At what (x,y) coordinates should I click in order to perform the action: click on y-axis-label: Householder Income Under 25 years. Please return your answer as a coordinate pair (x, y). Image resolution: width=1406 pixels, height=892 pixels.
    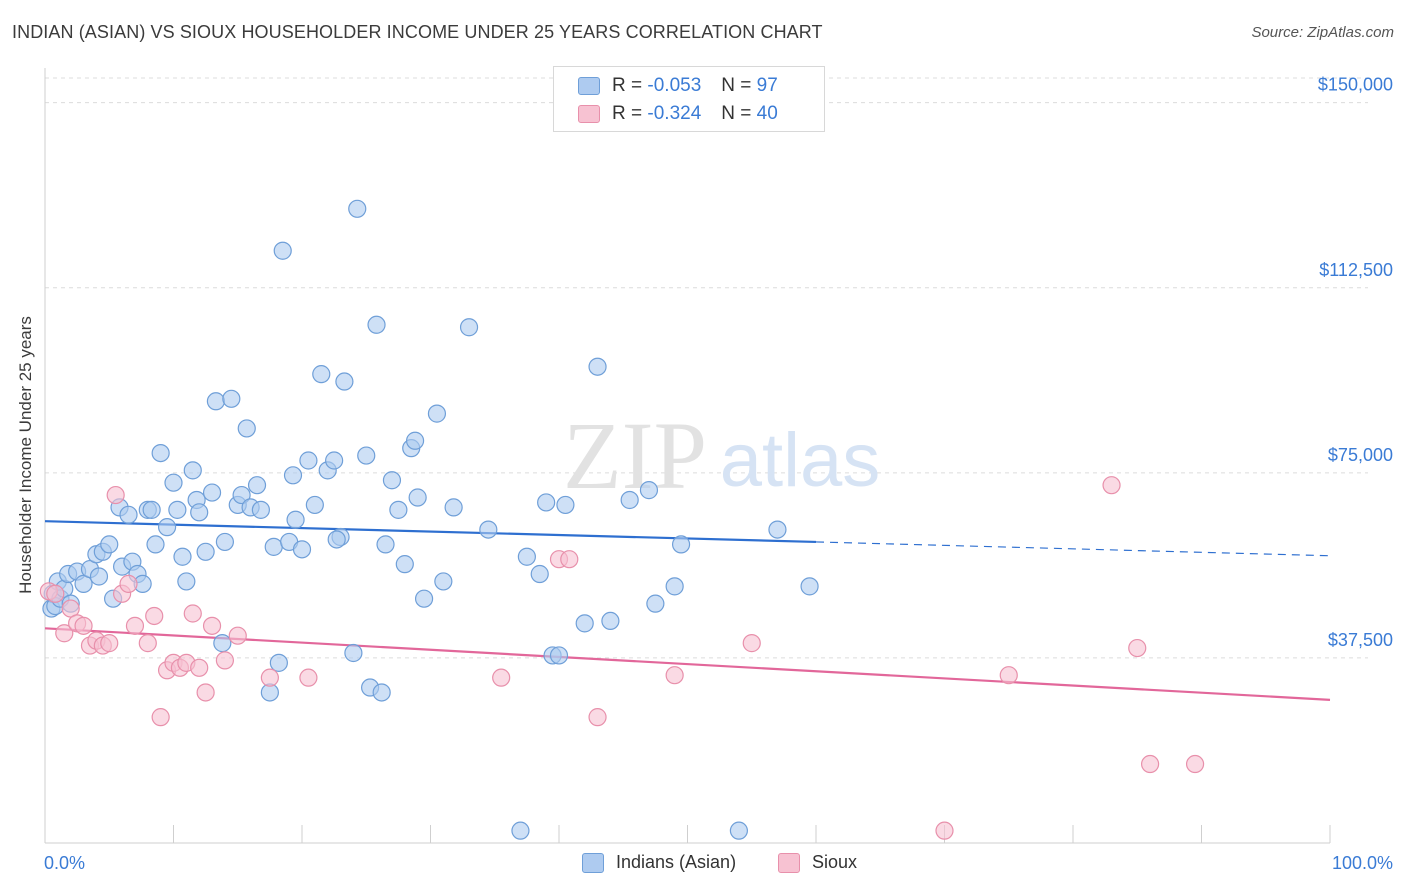
    Looking at the image, I should click on (25, 455).